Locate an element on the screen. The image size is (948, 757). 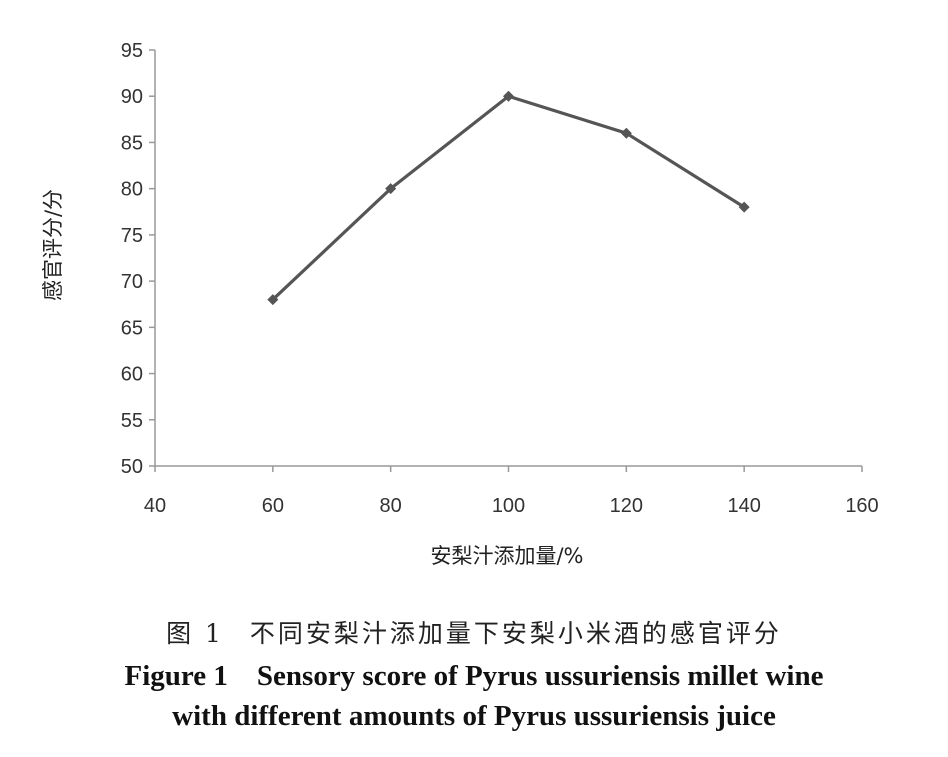
y-axis: 50 55 60 65 70 75 80 85 90 95 is located at coordinates (138, 259).